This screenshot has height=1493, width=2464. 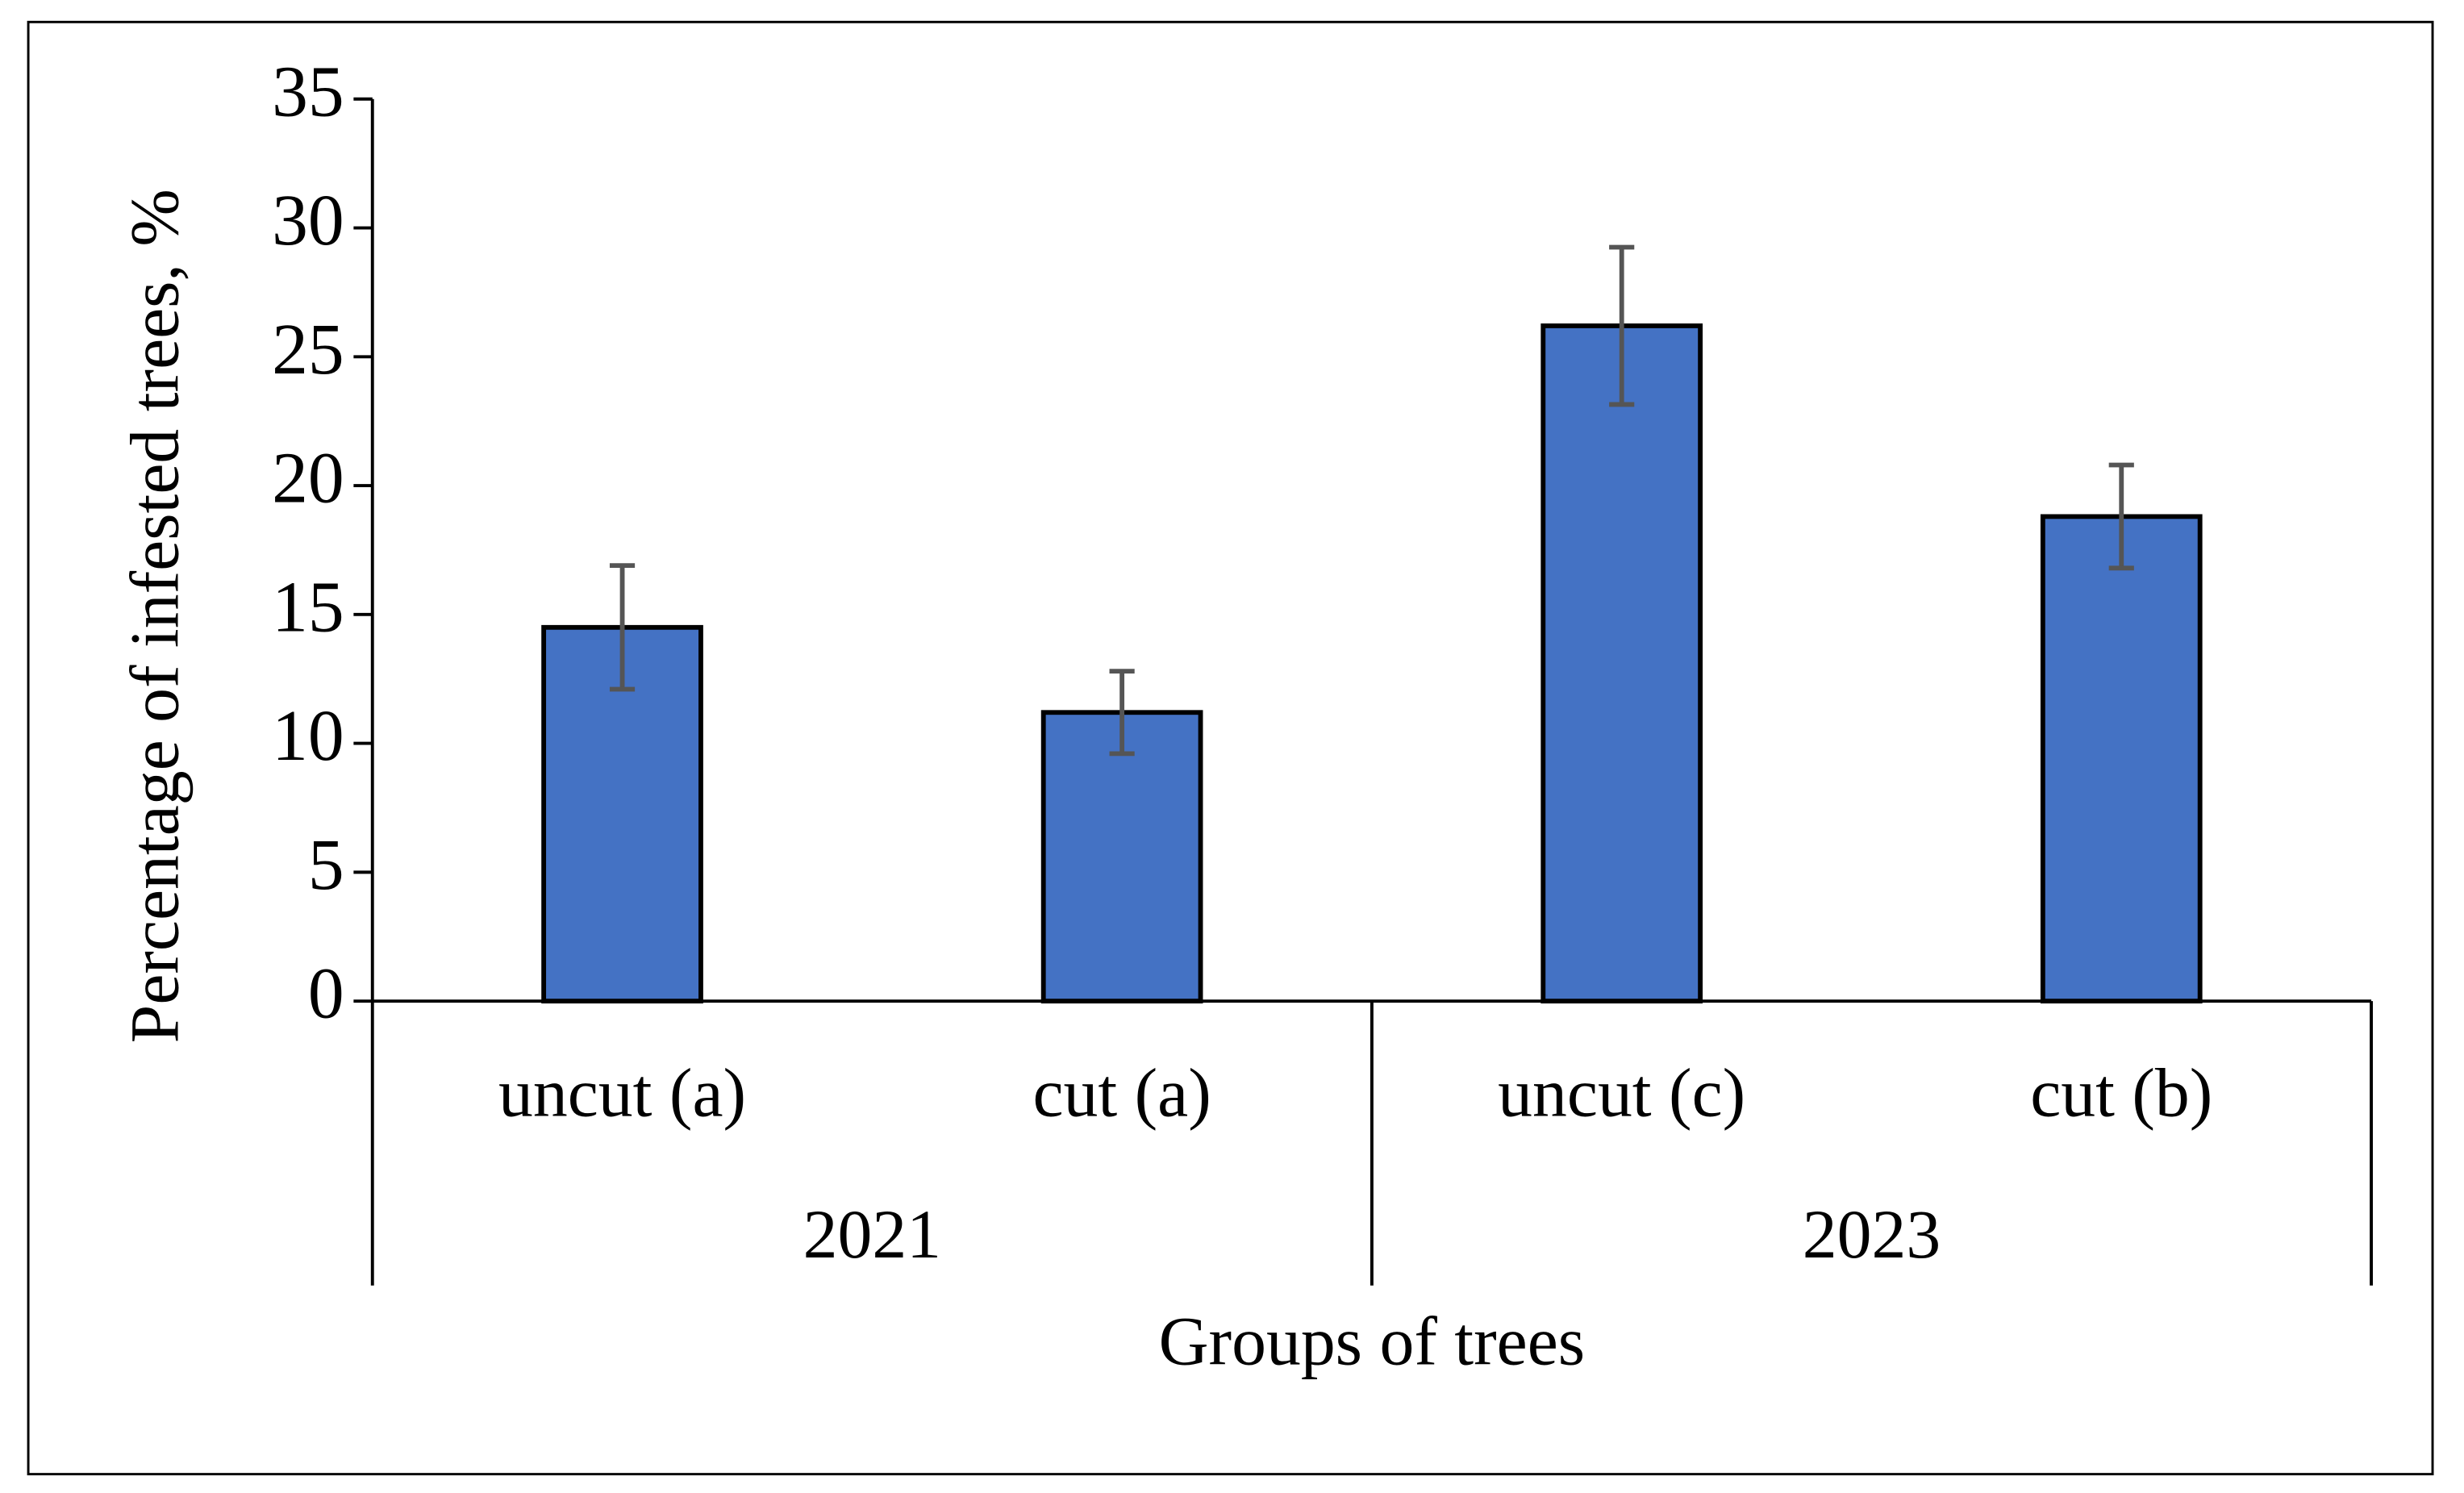 What do you see at coordinates (308, 221) in the screenshot?
I see `y-tick-label: 30` at bounding box center [308, 221].